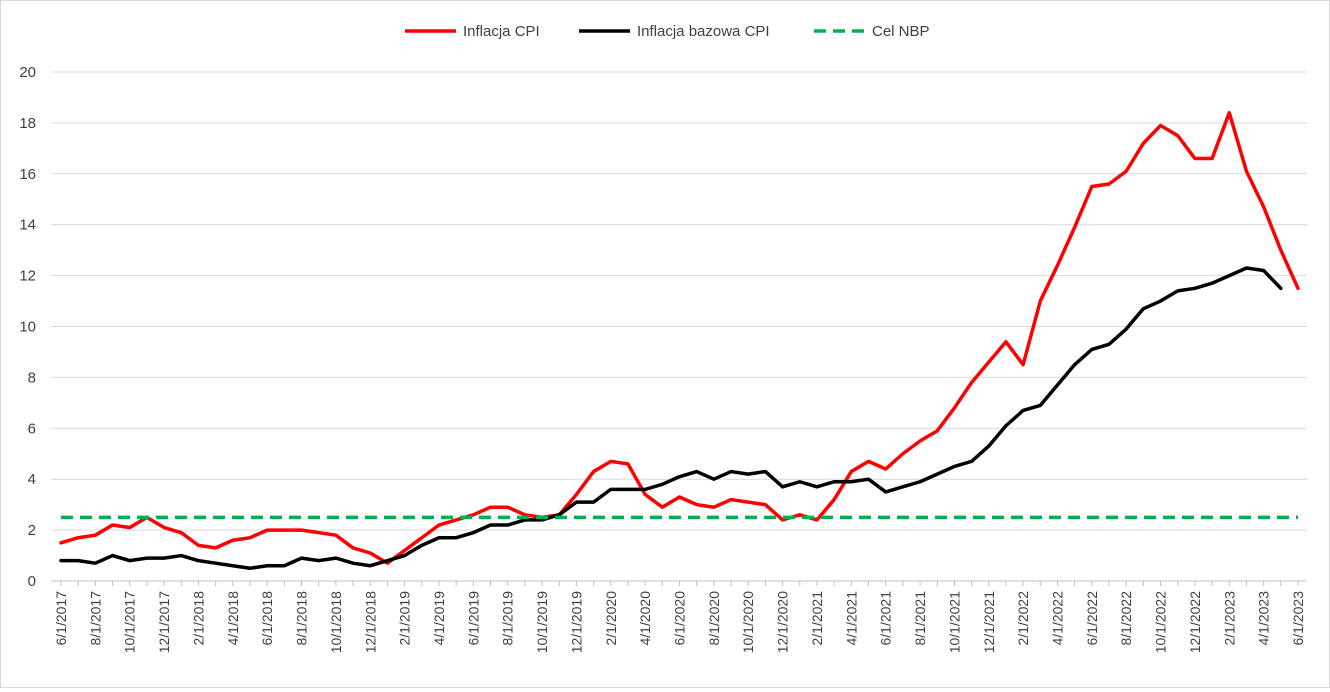 The height and width of the screenshot is (692, 1330). I want to click on x-tick-label: 6/1/2022, so click(1092, 618).